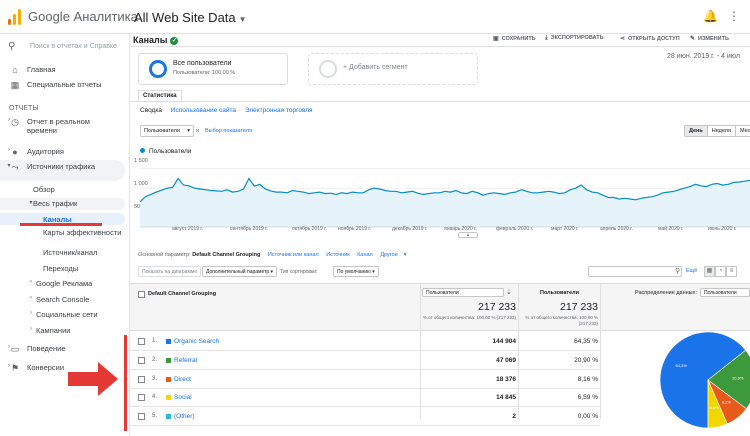 This screenshot has width=750, height=436. I want to click on channel-link: Organic Search, so click(197, 341).